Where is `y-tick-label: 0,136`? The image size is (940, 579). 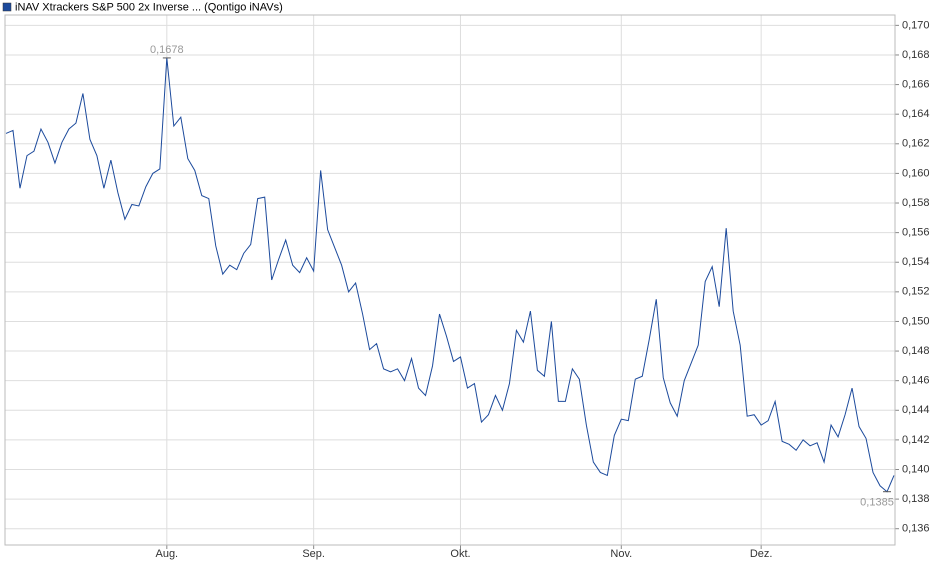
y-tick-label: 0,136 is located at coordinates (916, 529).